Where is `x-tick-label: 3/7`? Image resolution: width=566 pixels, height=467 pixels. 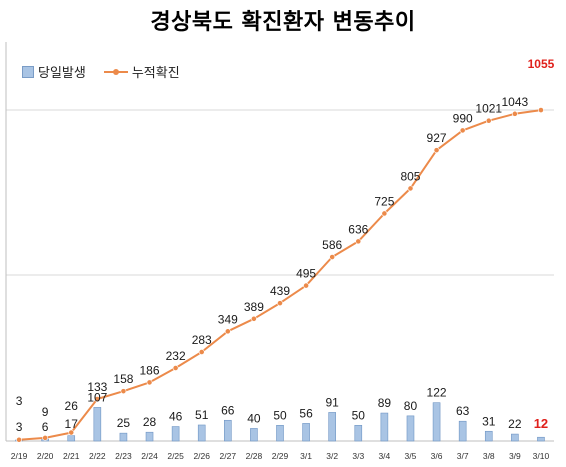
x-tick-label: 3/7 is located at coordinates (463, 456).